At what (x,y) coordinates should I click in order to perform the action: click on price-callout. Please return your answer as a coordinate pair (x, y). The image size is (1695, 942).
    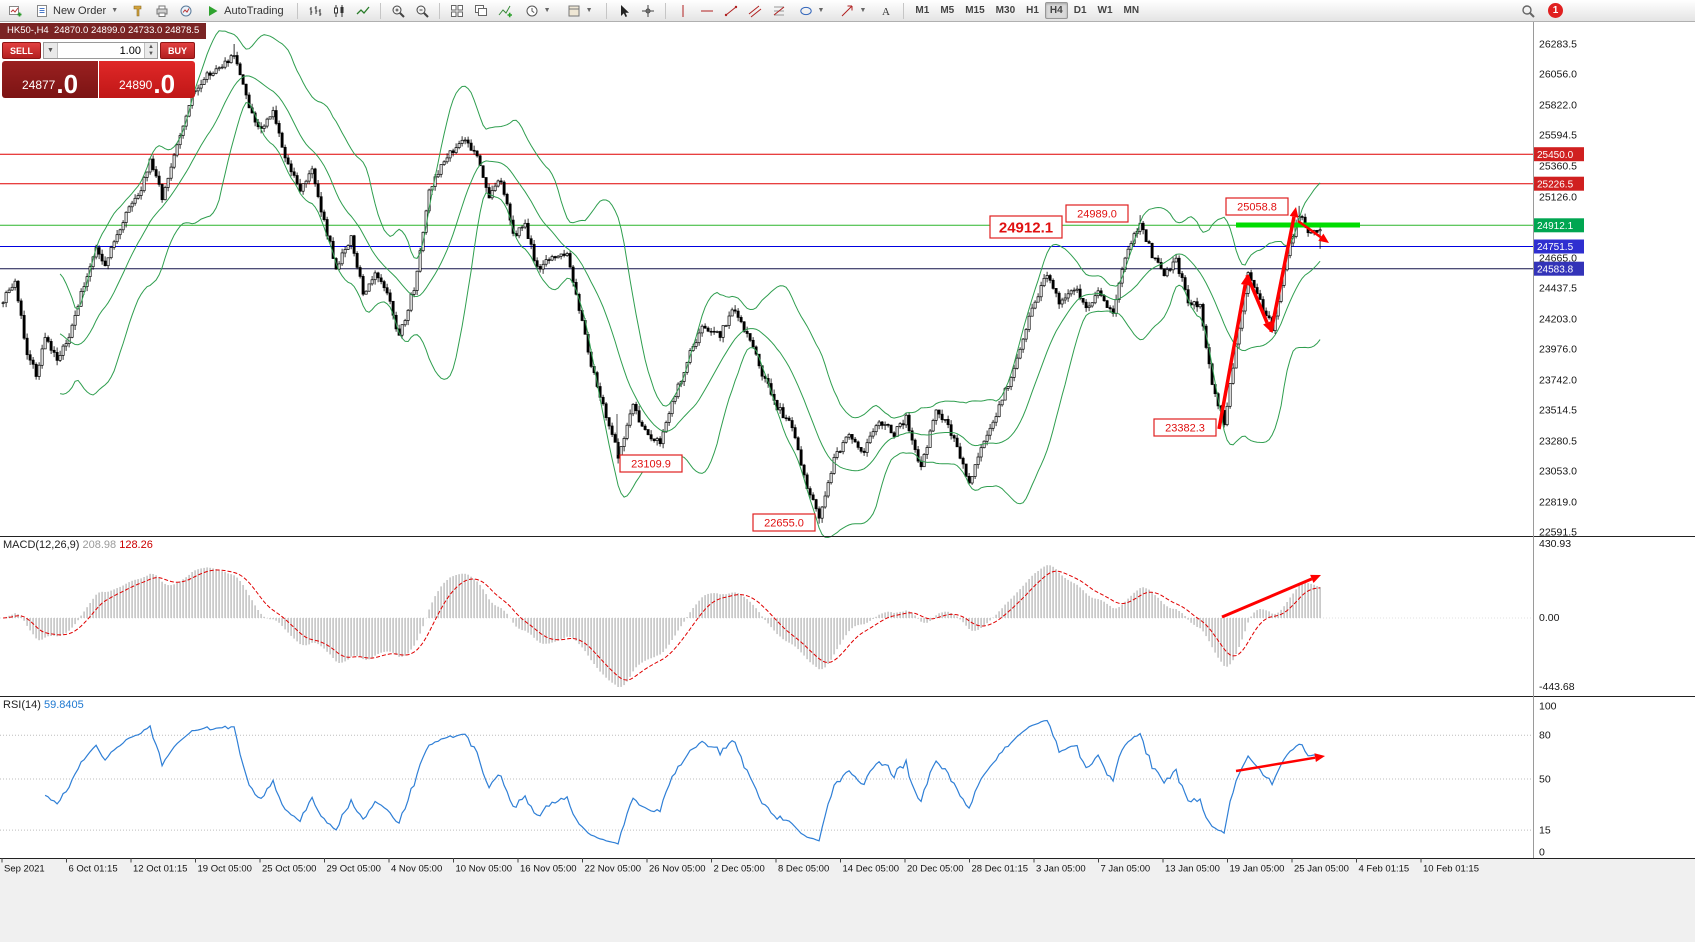
    Looking at the image, I should click on (1097, 213).